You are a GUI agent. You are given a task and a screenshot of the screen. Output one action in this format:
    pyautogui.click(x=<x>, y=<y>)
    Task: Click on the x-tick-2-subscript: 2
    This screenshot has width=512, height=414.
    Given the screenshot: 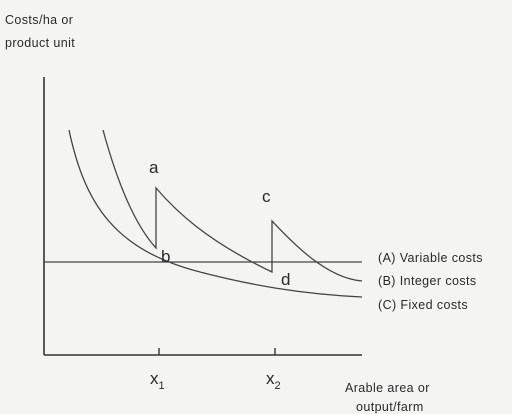 What is the action you would take?
    pyautogui.click(x=278, y=386)
    